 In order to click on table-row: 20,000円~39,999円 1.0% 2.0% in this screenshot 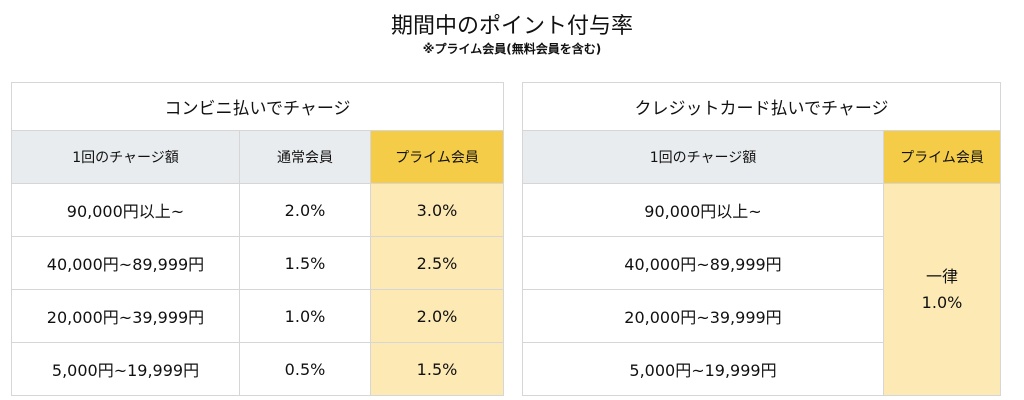, I will do `click(257, 316)`.